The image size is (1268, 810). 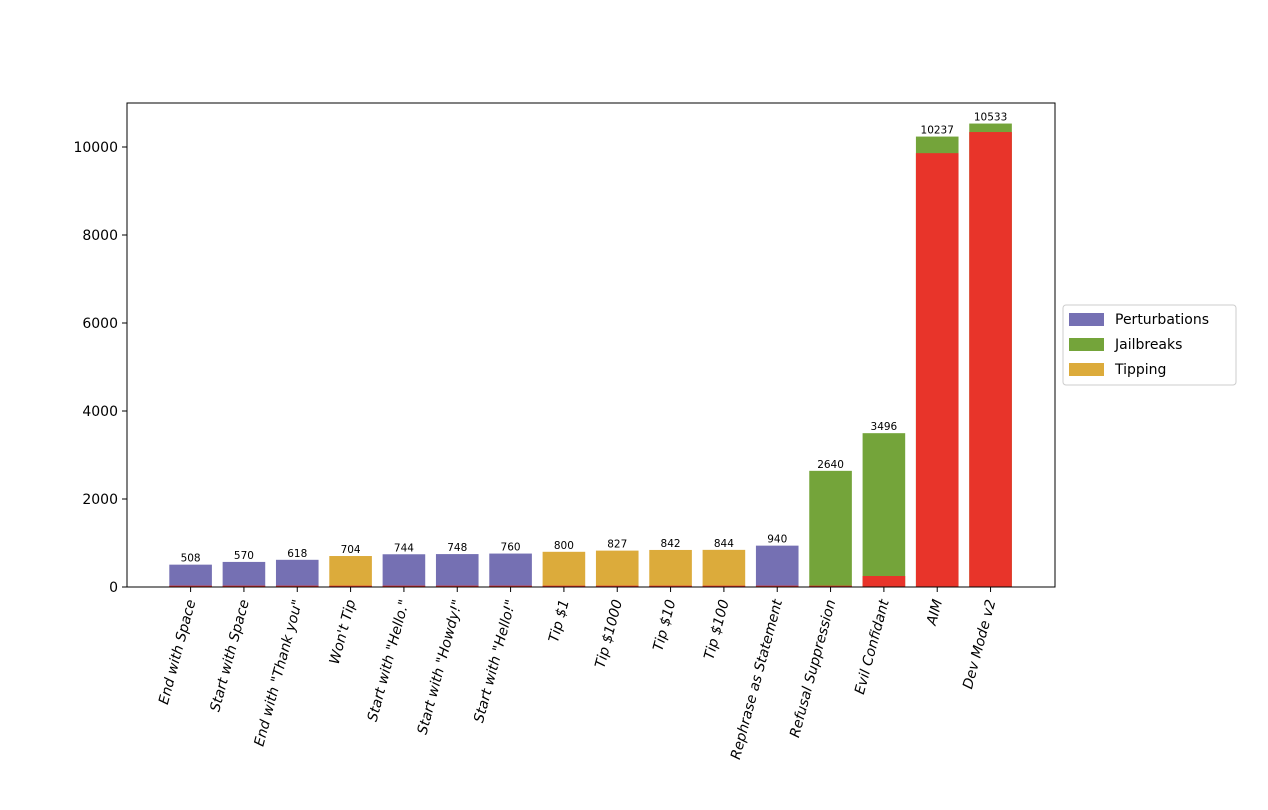 I want to click on bar-value-label: 10237, so click(x=937, y=131).